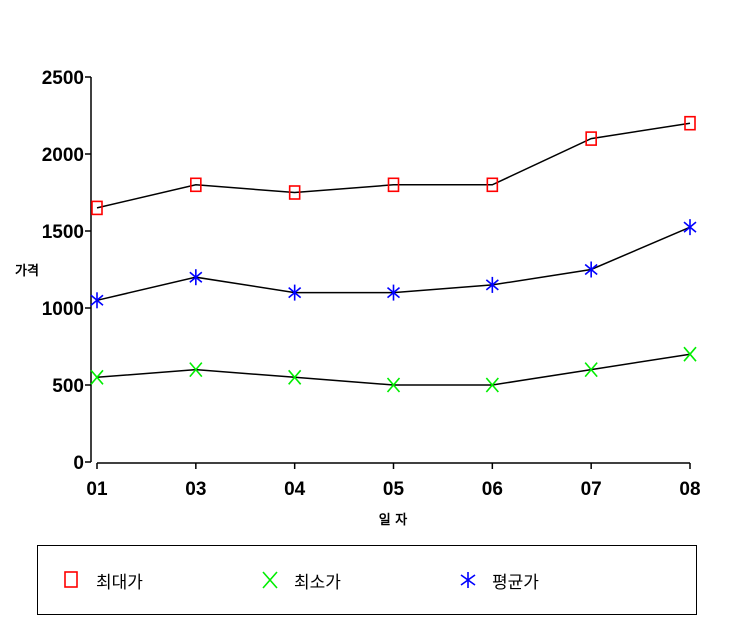  What do you see at coordinates (119, 582) in the screenshot?
I see `legend-label-max: 최대가` at bounding box center [119, 582].